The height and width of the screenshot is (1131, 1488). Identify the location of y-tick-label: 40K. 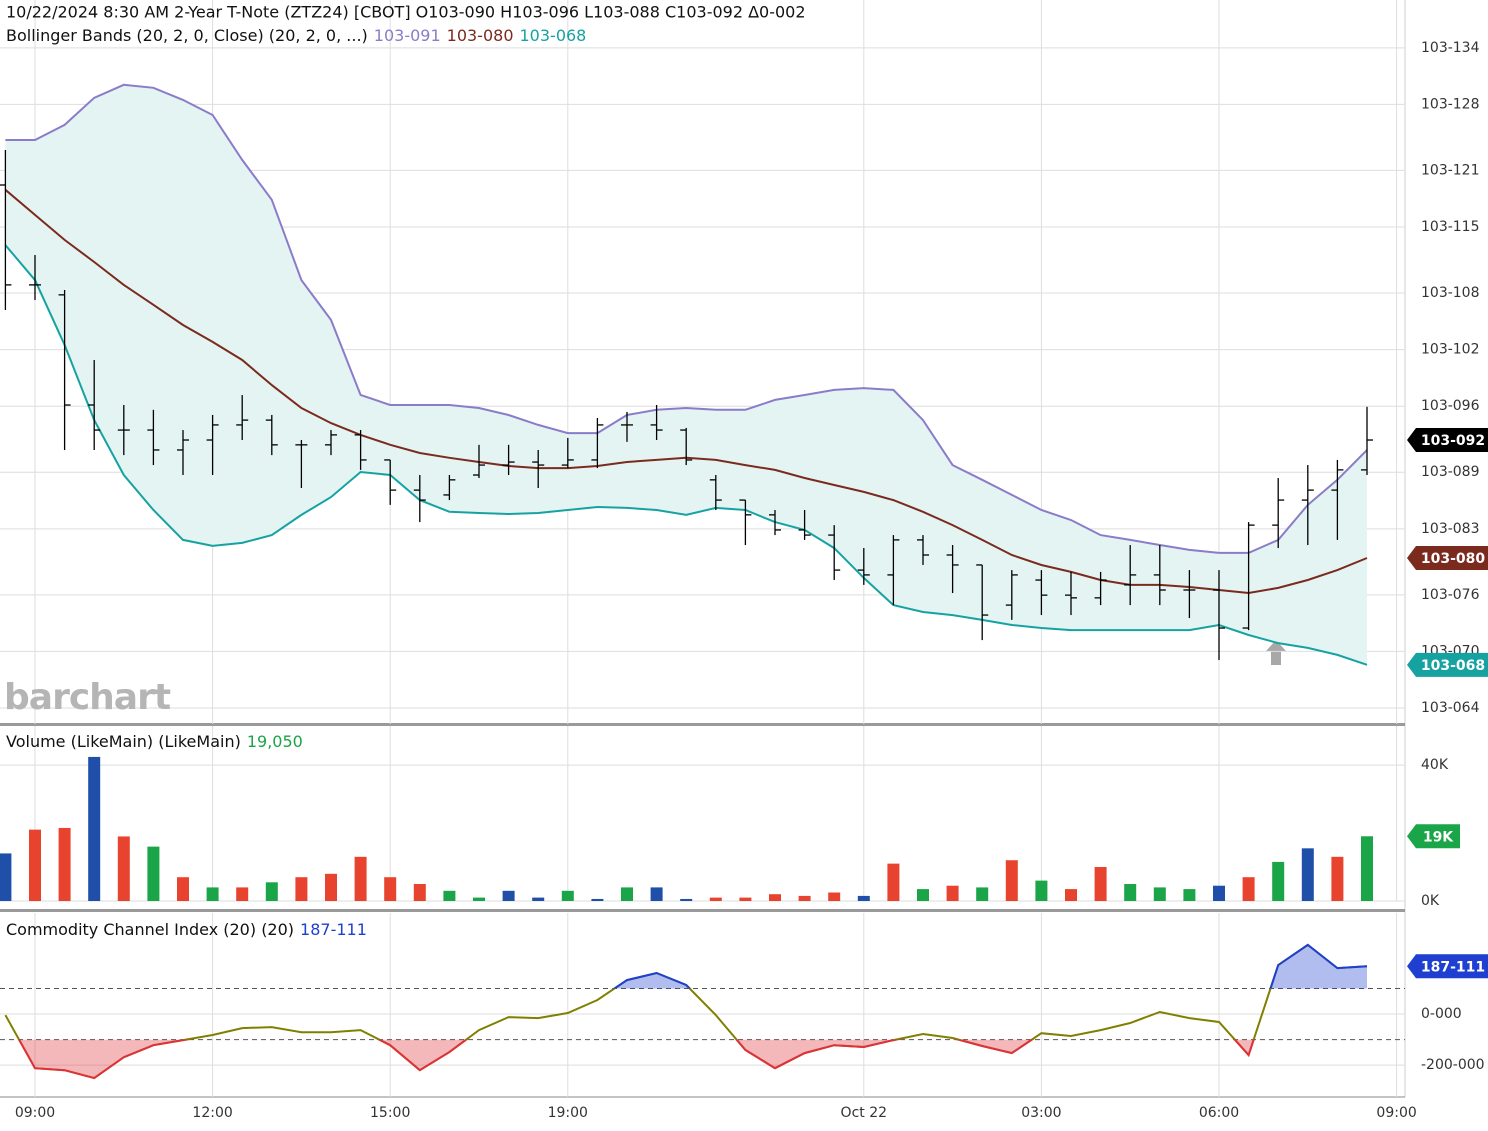
(1435, 765).